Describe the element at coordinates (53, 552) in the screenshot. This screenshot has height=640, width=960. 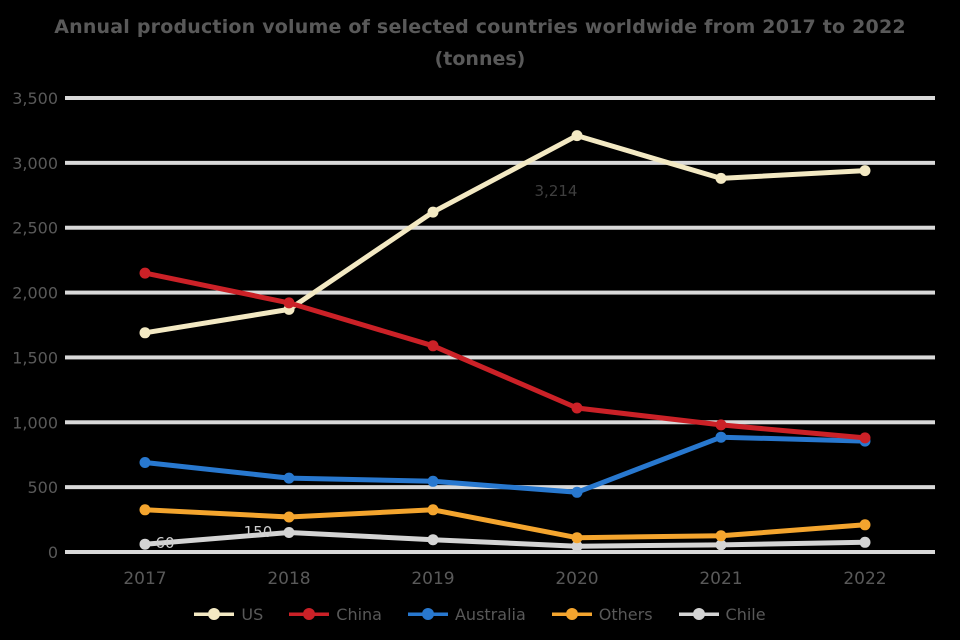
I see `y-tick-label: 0` at that location.